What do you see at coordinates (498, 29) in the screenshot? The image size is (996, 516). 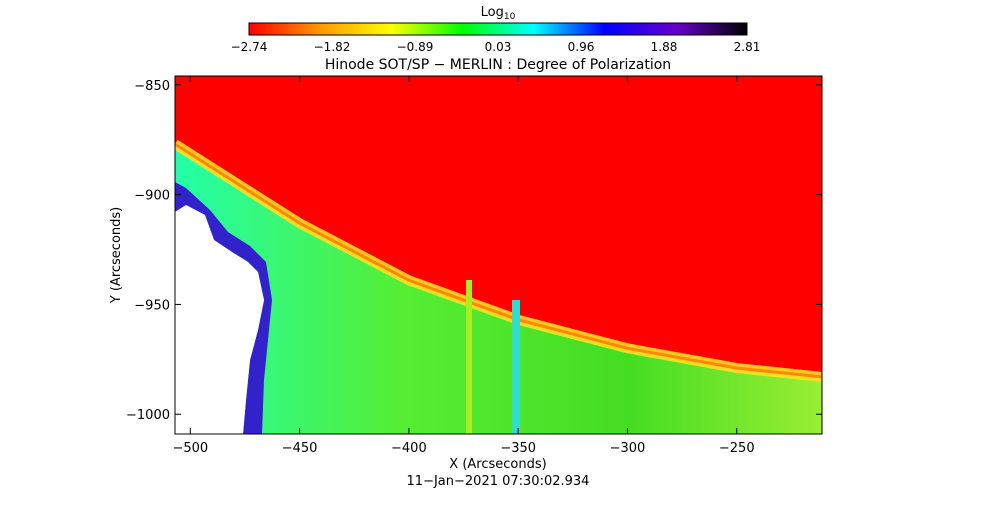 I see `colorbar` at bounding box center [498, 29].